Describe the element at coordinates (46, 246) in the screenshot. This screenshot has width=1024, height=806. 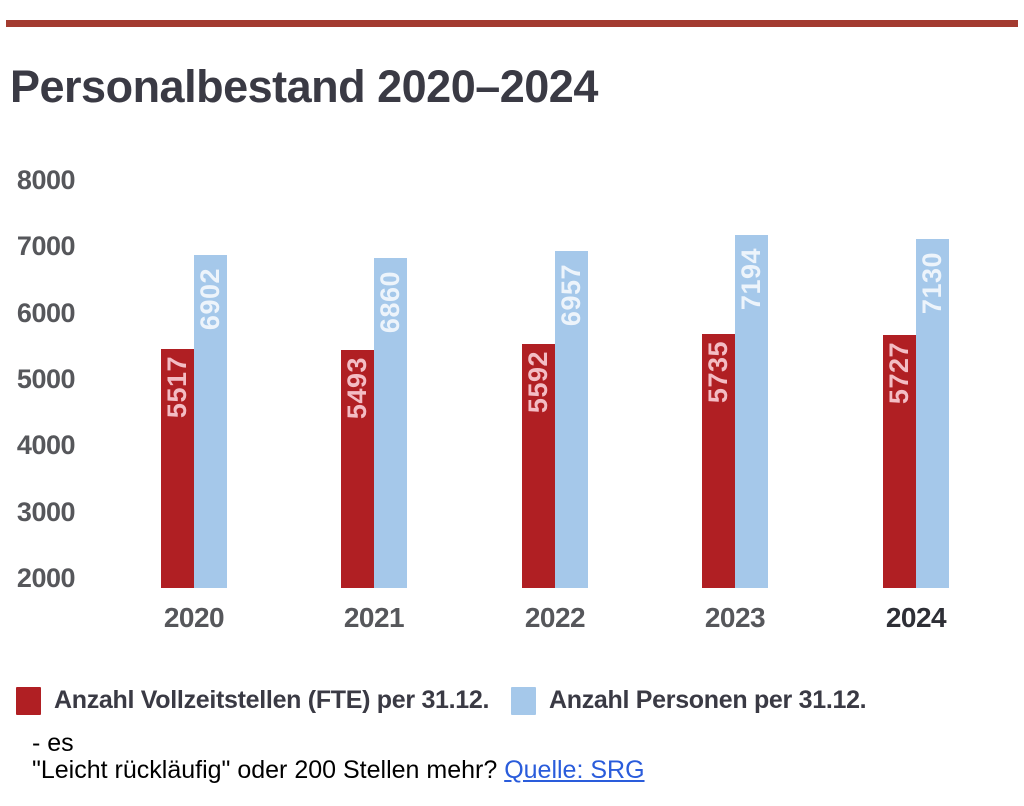
I see `y-axis-tick-label: 7000` at that location.